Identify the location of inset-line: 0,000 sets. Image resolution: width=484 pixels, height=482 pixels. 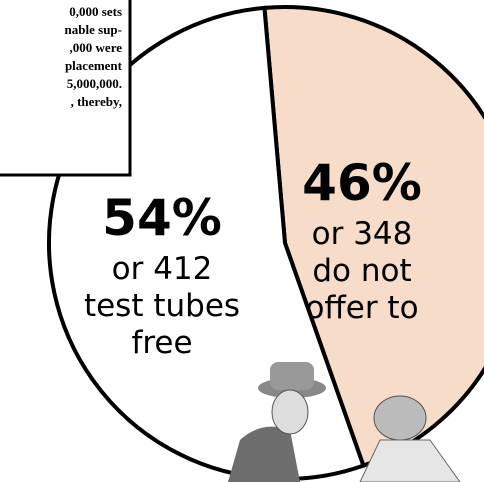
(95, 11).